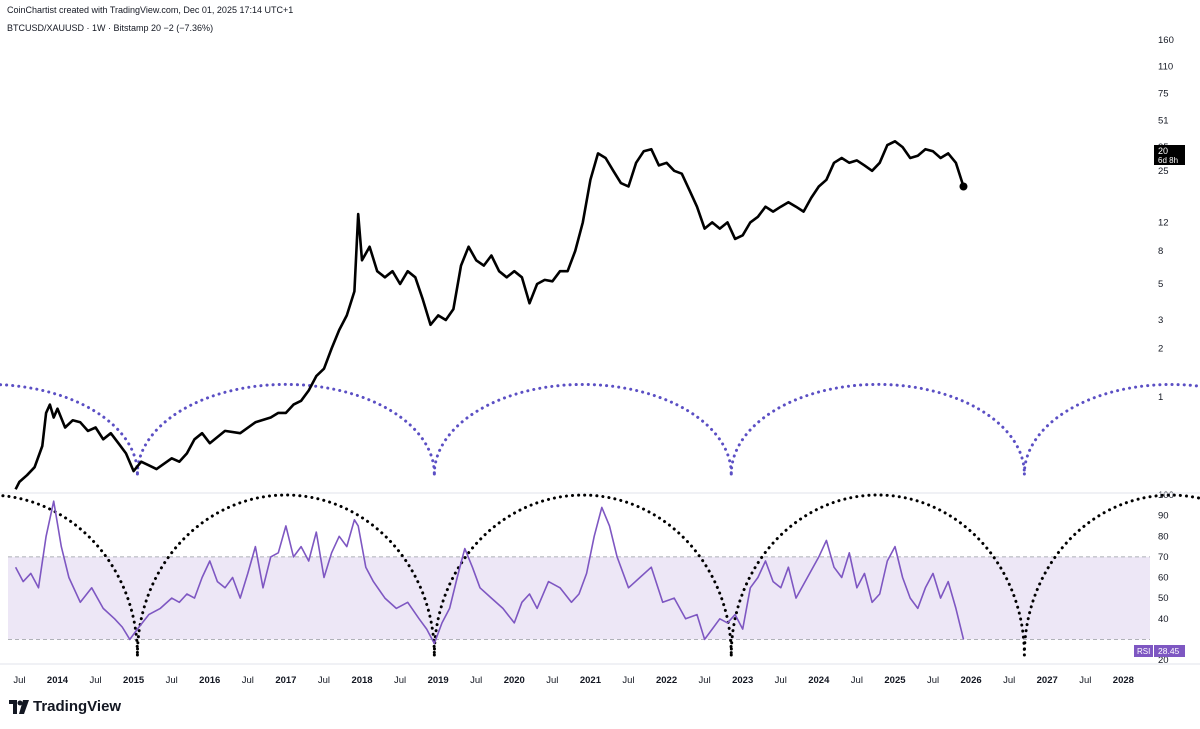 The width and height of the screenshot is (1200, 729). I want to click on time-axis-label: 2022, so click(666, 680).